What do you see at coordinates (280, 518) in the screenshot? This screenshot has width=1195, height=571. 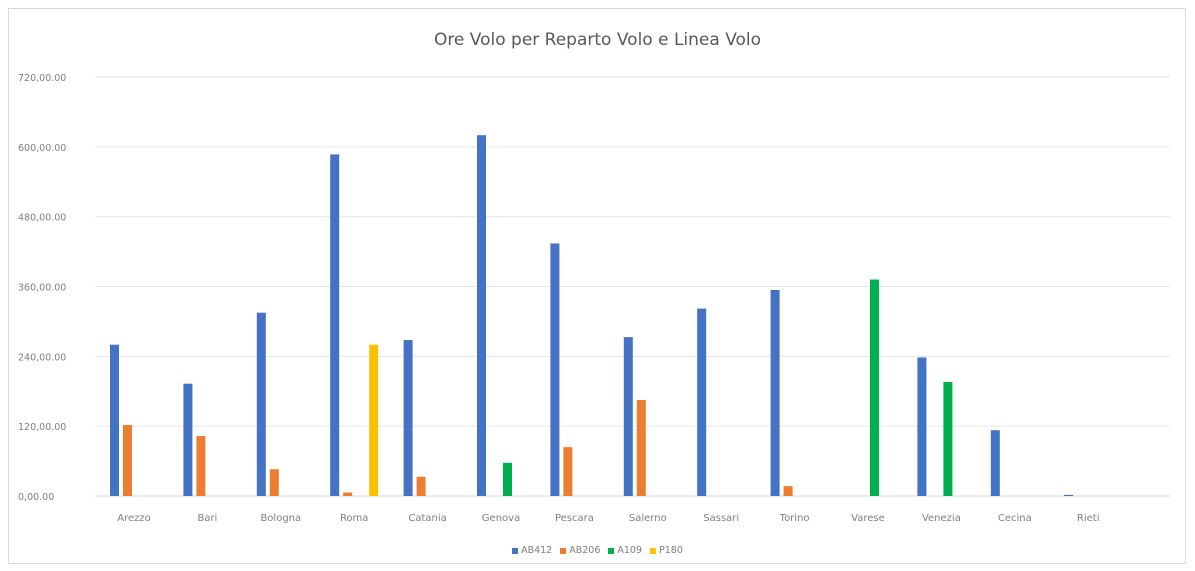 I see `x-tick-label: Bologna` at bounding box center [280, 518].